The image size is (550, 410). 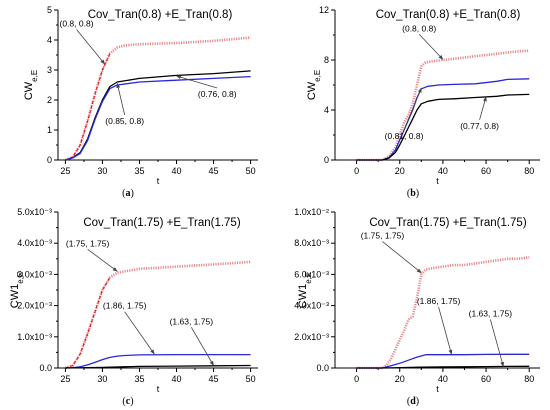 What do you see at coordinates (324, 10) in the screenshot?
I see `y-tick-label: 12` at bounding box center [324, 10].